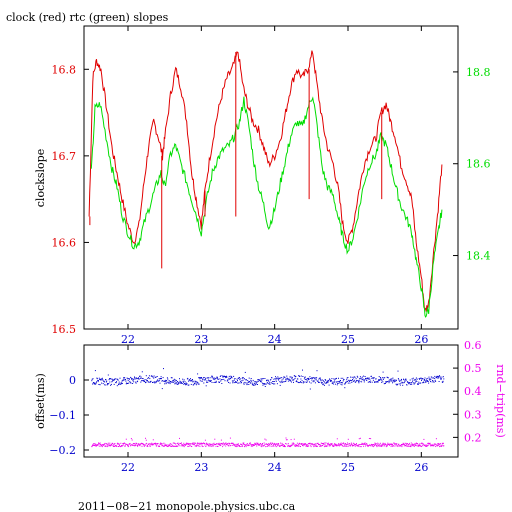 Image resolution: width=512 pixels, height=512 pixels. Describe the element at coordinates (64, 156) in the screenshot. I see `top-left-y-tick-label: 16.7` at that location.